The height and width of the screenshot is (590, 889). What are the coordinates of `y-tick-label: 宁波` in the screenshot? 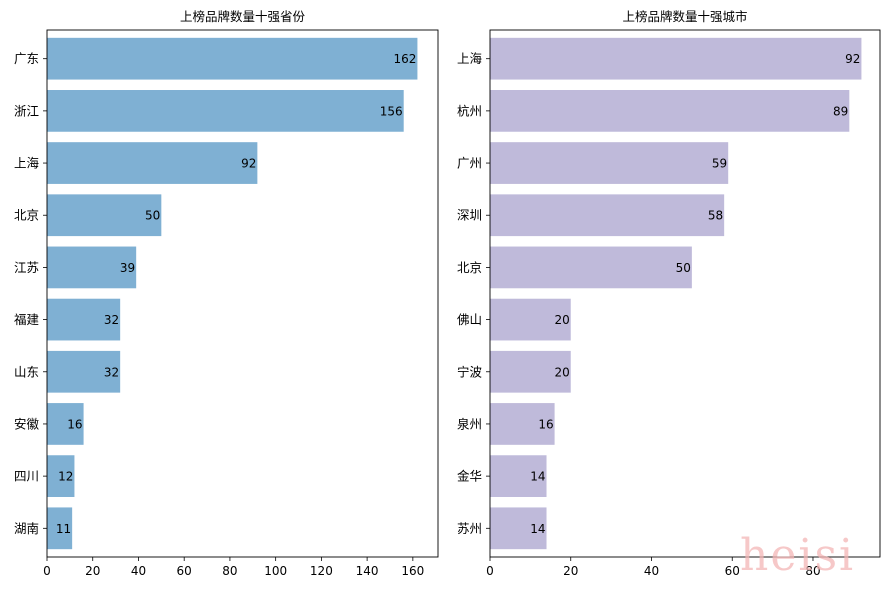 It's located at (470, 371).